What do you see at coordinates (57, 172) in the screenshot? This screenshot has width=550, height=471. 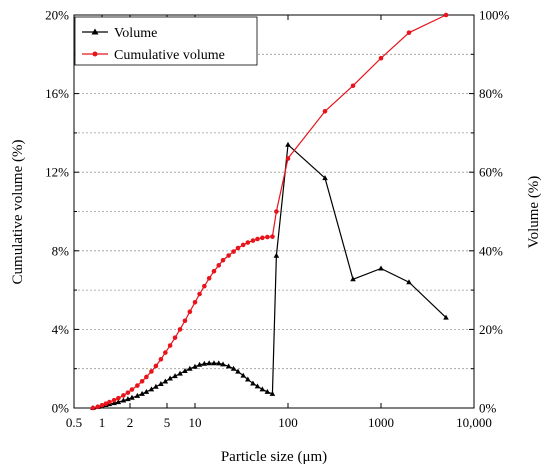 I see `y-tick-label-left: 12%` at bounding box center [57, 172].